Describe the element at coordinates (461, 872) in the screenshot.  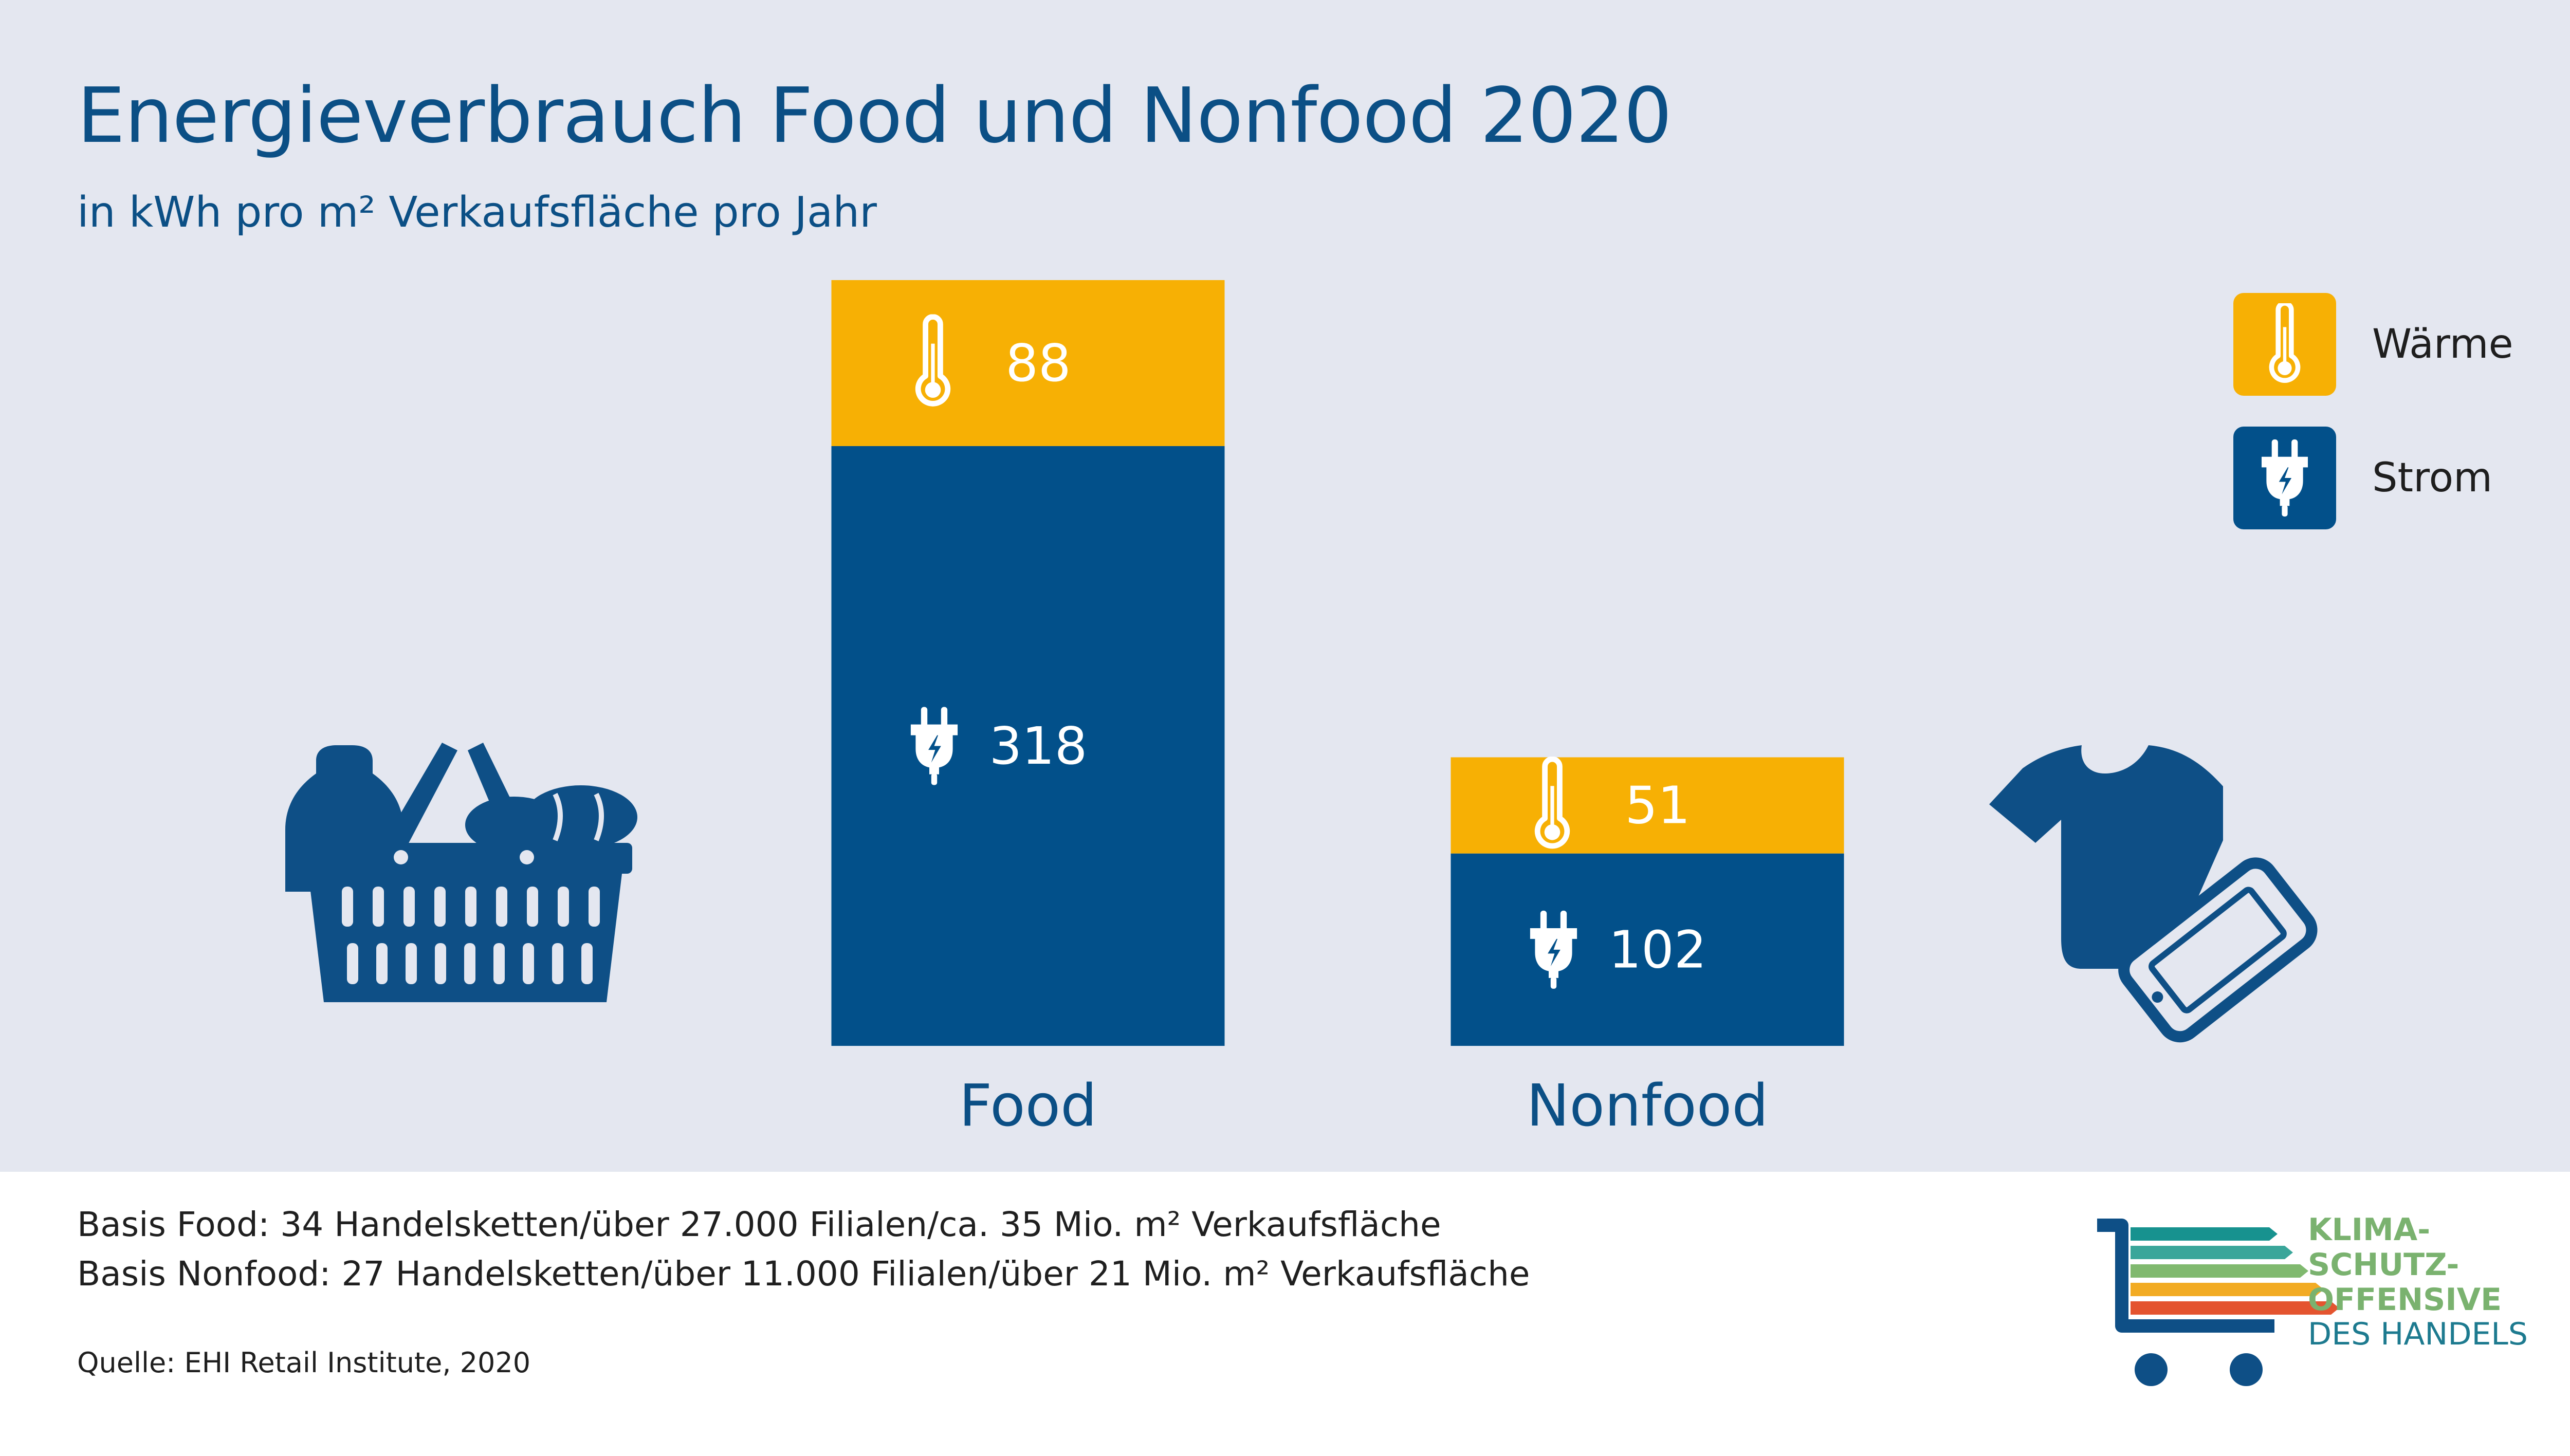
I see `basket-icon` at that location.